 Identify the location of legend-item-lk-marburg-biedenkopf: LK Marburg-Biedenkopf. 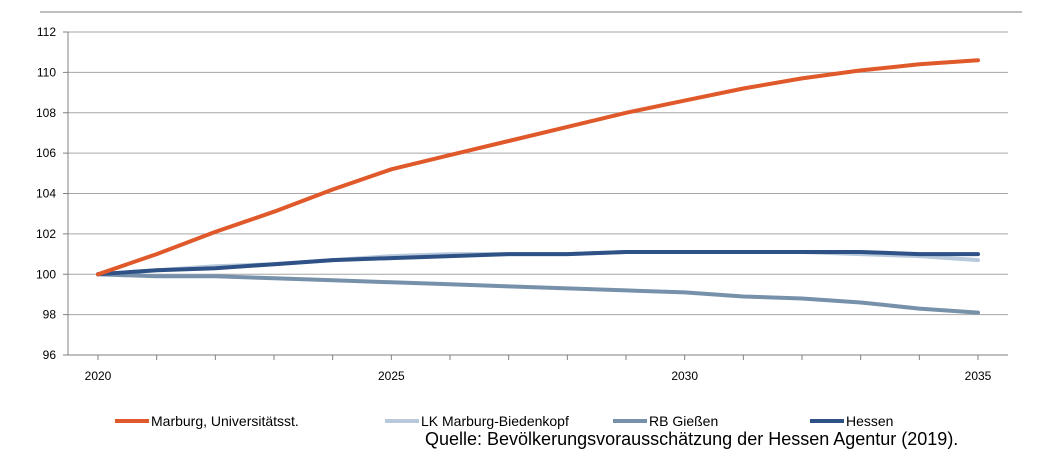
(477, 421).